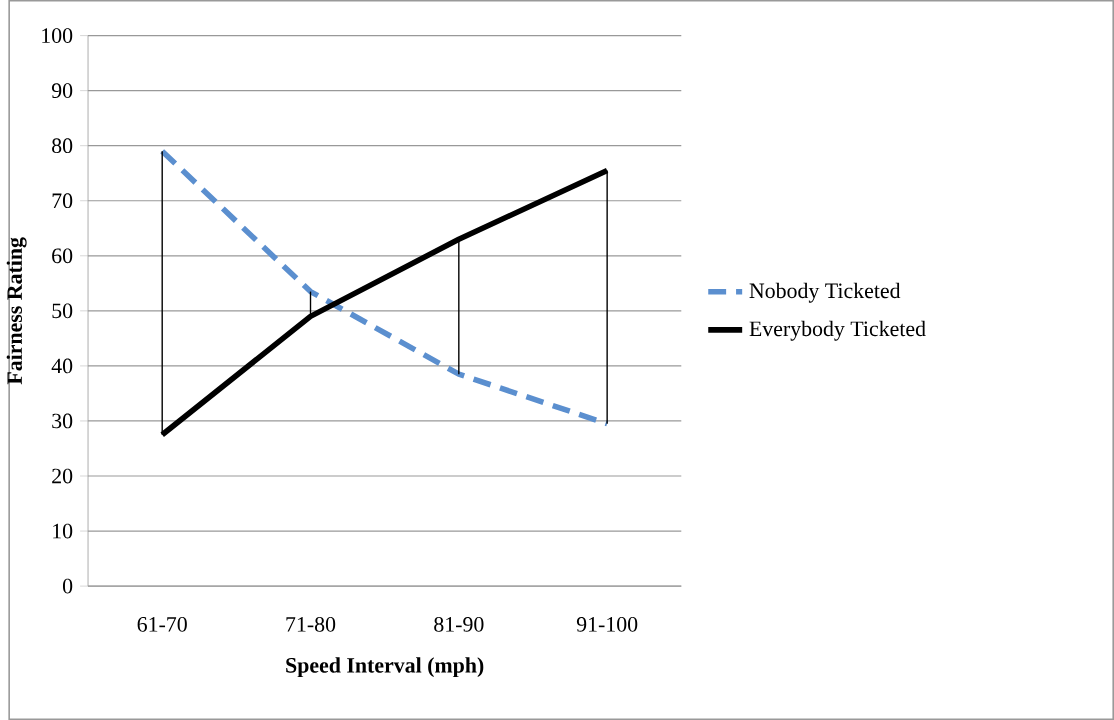  Describe the element at coordinates (16, 311) in the screenshot. I see `y-axis-title: Fairness Rating` at that location.